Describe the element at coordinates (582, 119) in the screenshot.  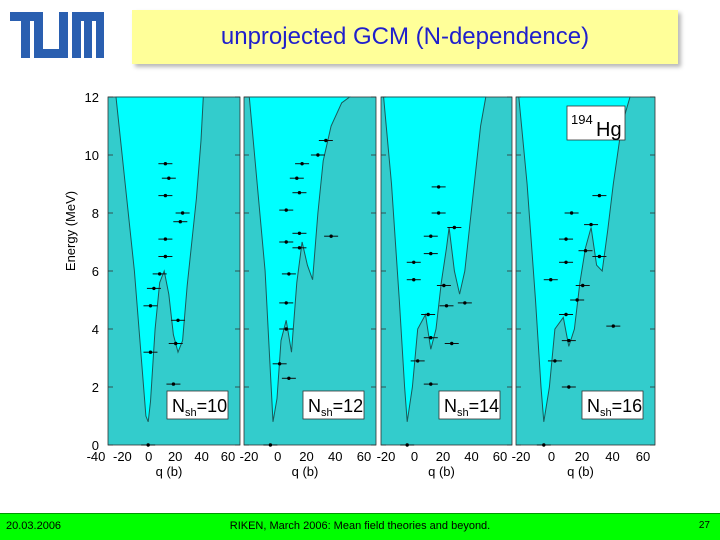
I see `nucleus-mass: 194` at that location.